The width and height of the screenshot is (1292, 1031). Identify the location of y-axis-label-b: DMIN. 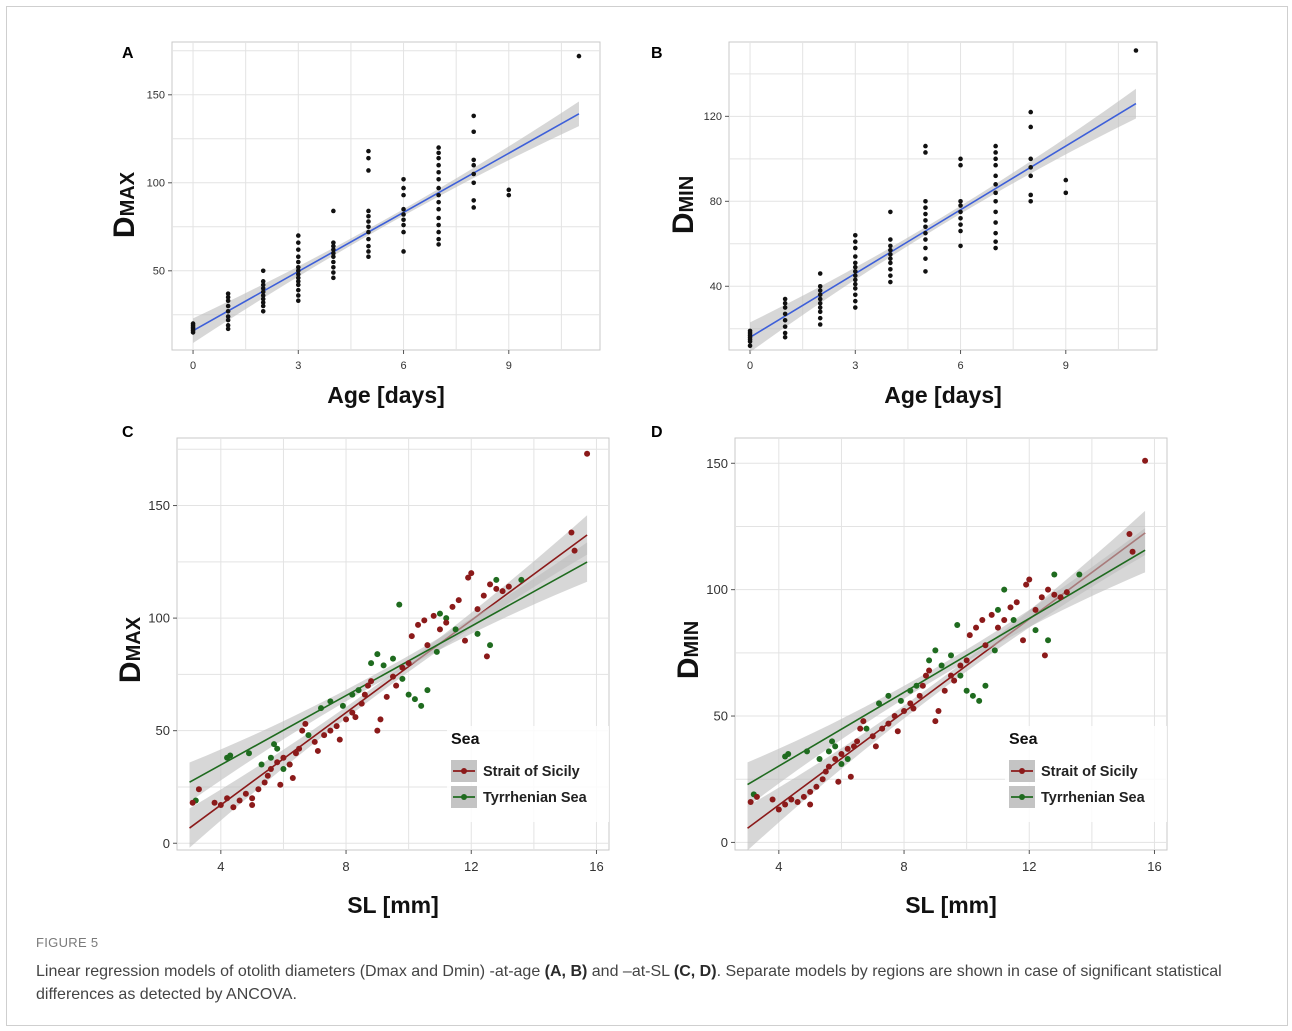
(683, 205).